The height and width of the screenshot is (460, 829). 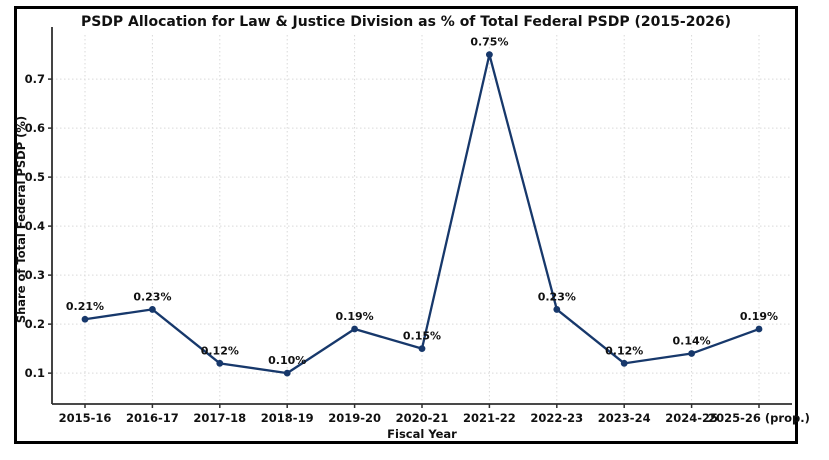 What do you see at coordinates (21, 219) in the screenshot?
I see `y-axis-title: Share of Total Federal PSDP (%)` at bounding box center [21, 219].